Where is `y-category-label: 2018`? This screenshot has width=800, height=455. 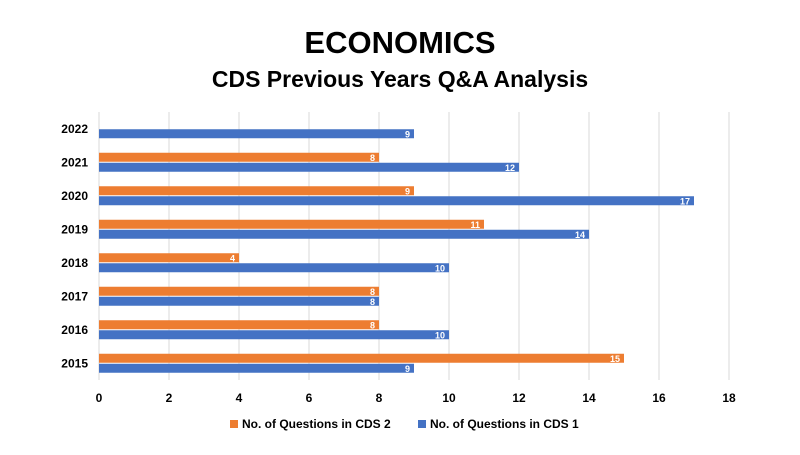 y-category-label: 2018 is located at coordinates (74, 263).